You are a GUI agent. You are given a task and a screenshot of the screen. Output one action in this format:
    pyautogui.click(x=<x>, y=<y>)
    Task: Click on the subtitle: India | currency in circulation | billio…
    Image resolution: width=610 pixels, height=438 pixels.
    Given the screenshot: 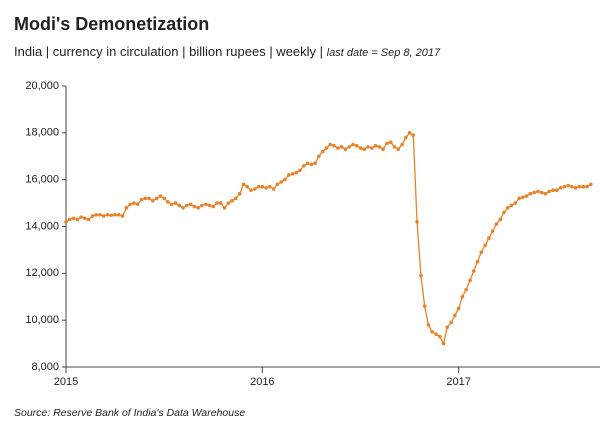 What is the action you would take?
    pyautogui.click(x=168, y=51)
    